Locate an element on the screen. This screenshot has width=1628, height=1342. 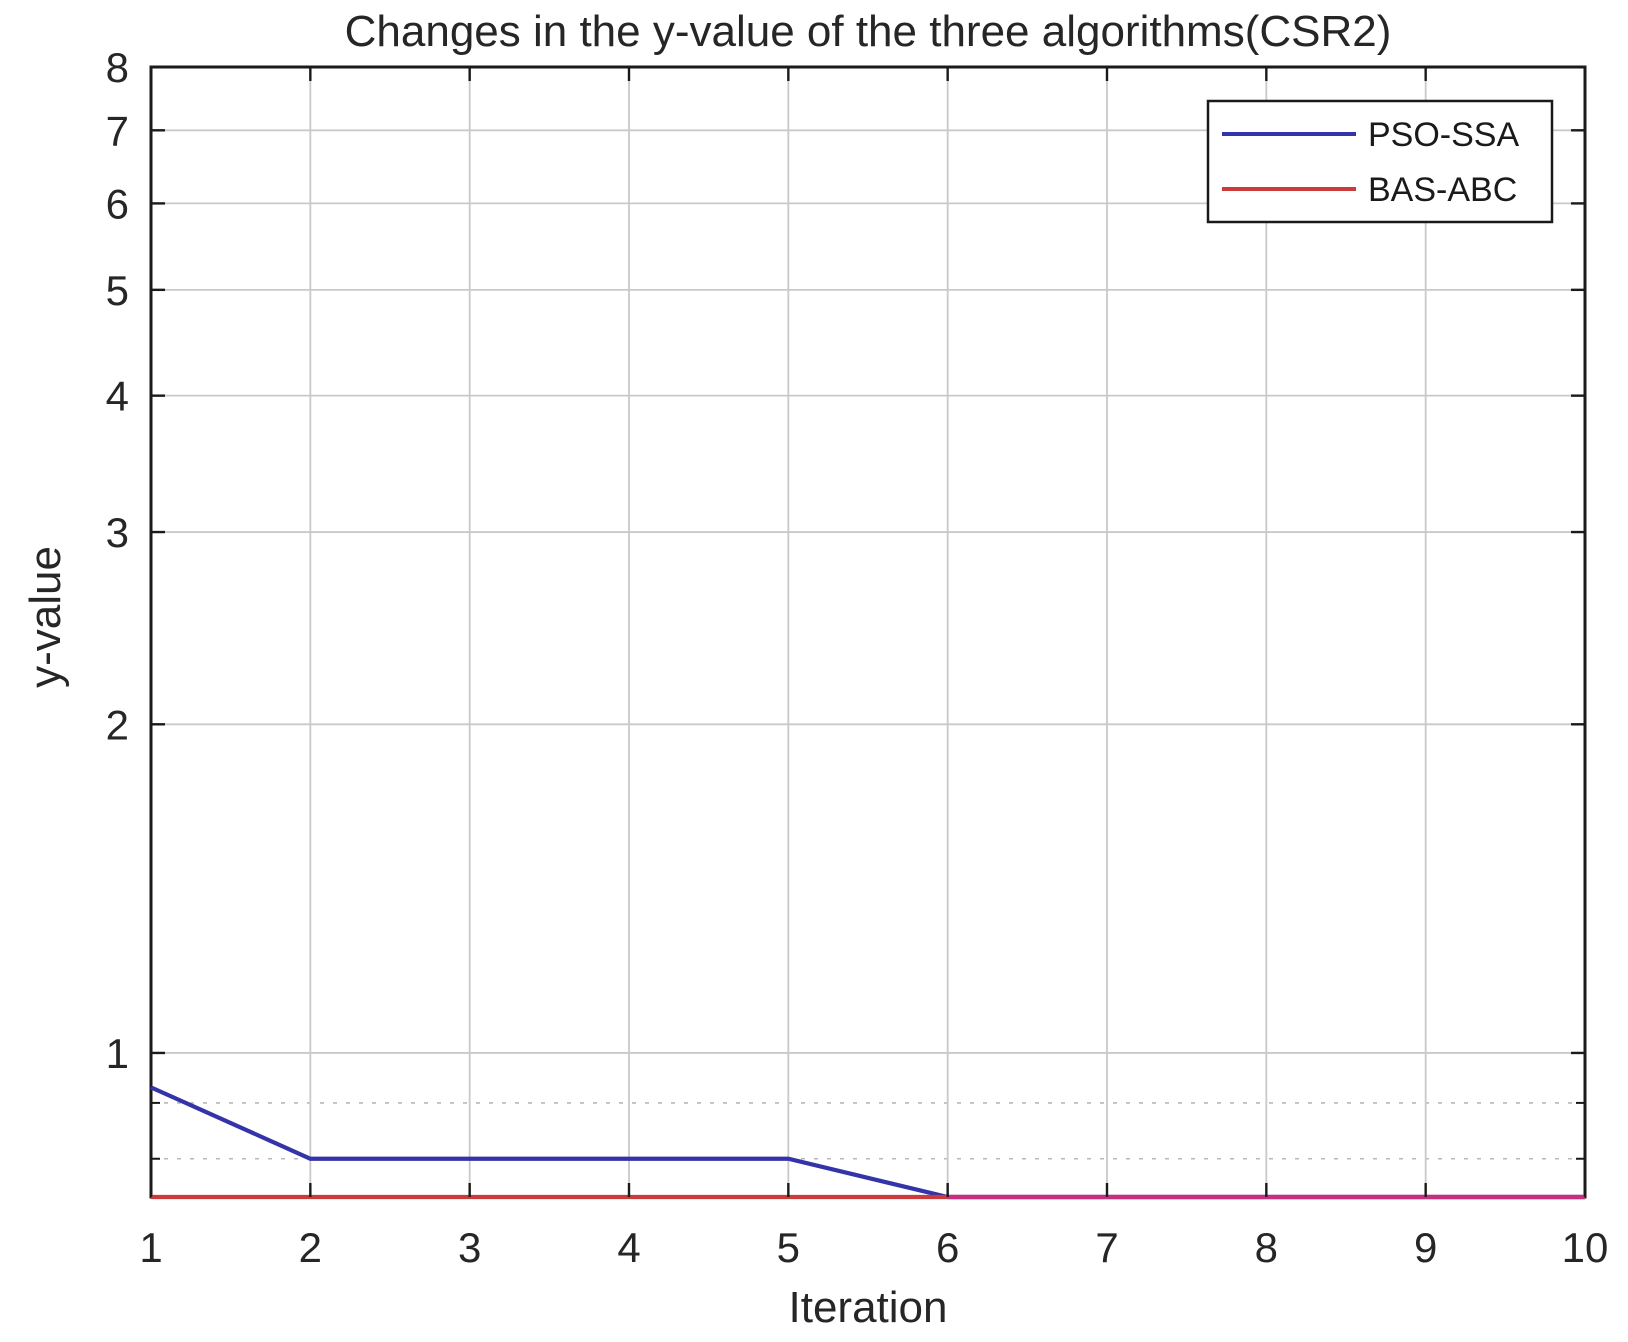
legend-box is located at coordinates (1380, 161).